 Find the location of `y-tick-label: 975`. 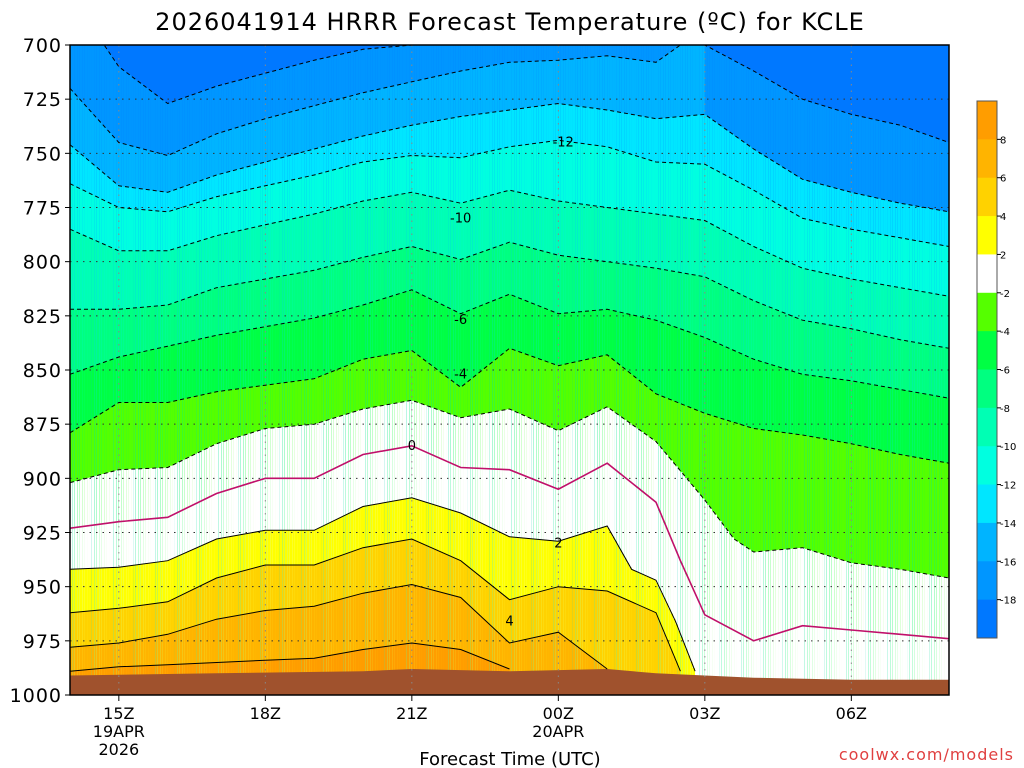

y-tick-label: 975 is located at coordinates (42, 642).